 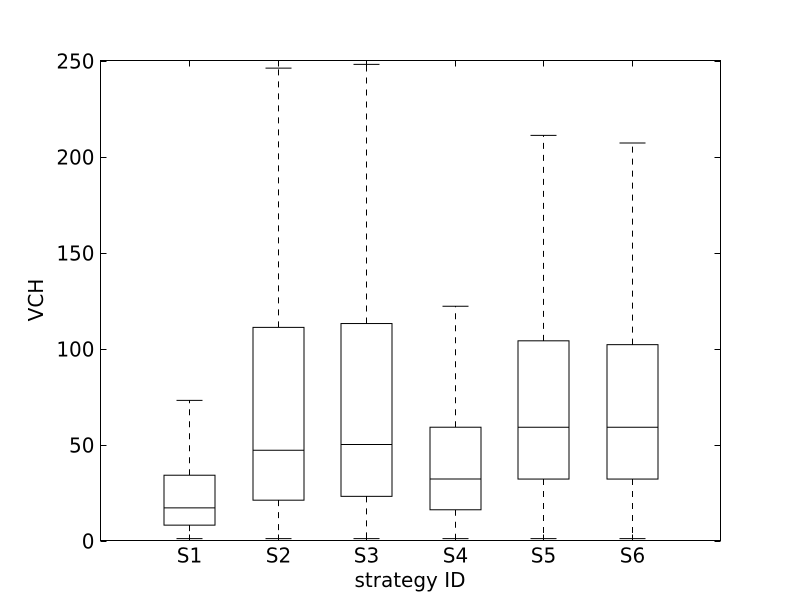 What do you see at coordinates (455, 556) in the screenshot?
I see `x-tick-label: S4` at bounding box center [455, 556].